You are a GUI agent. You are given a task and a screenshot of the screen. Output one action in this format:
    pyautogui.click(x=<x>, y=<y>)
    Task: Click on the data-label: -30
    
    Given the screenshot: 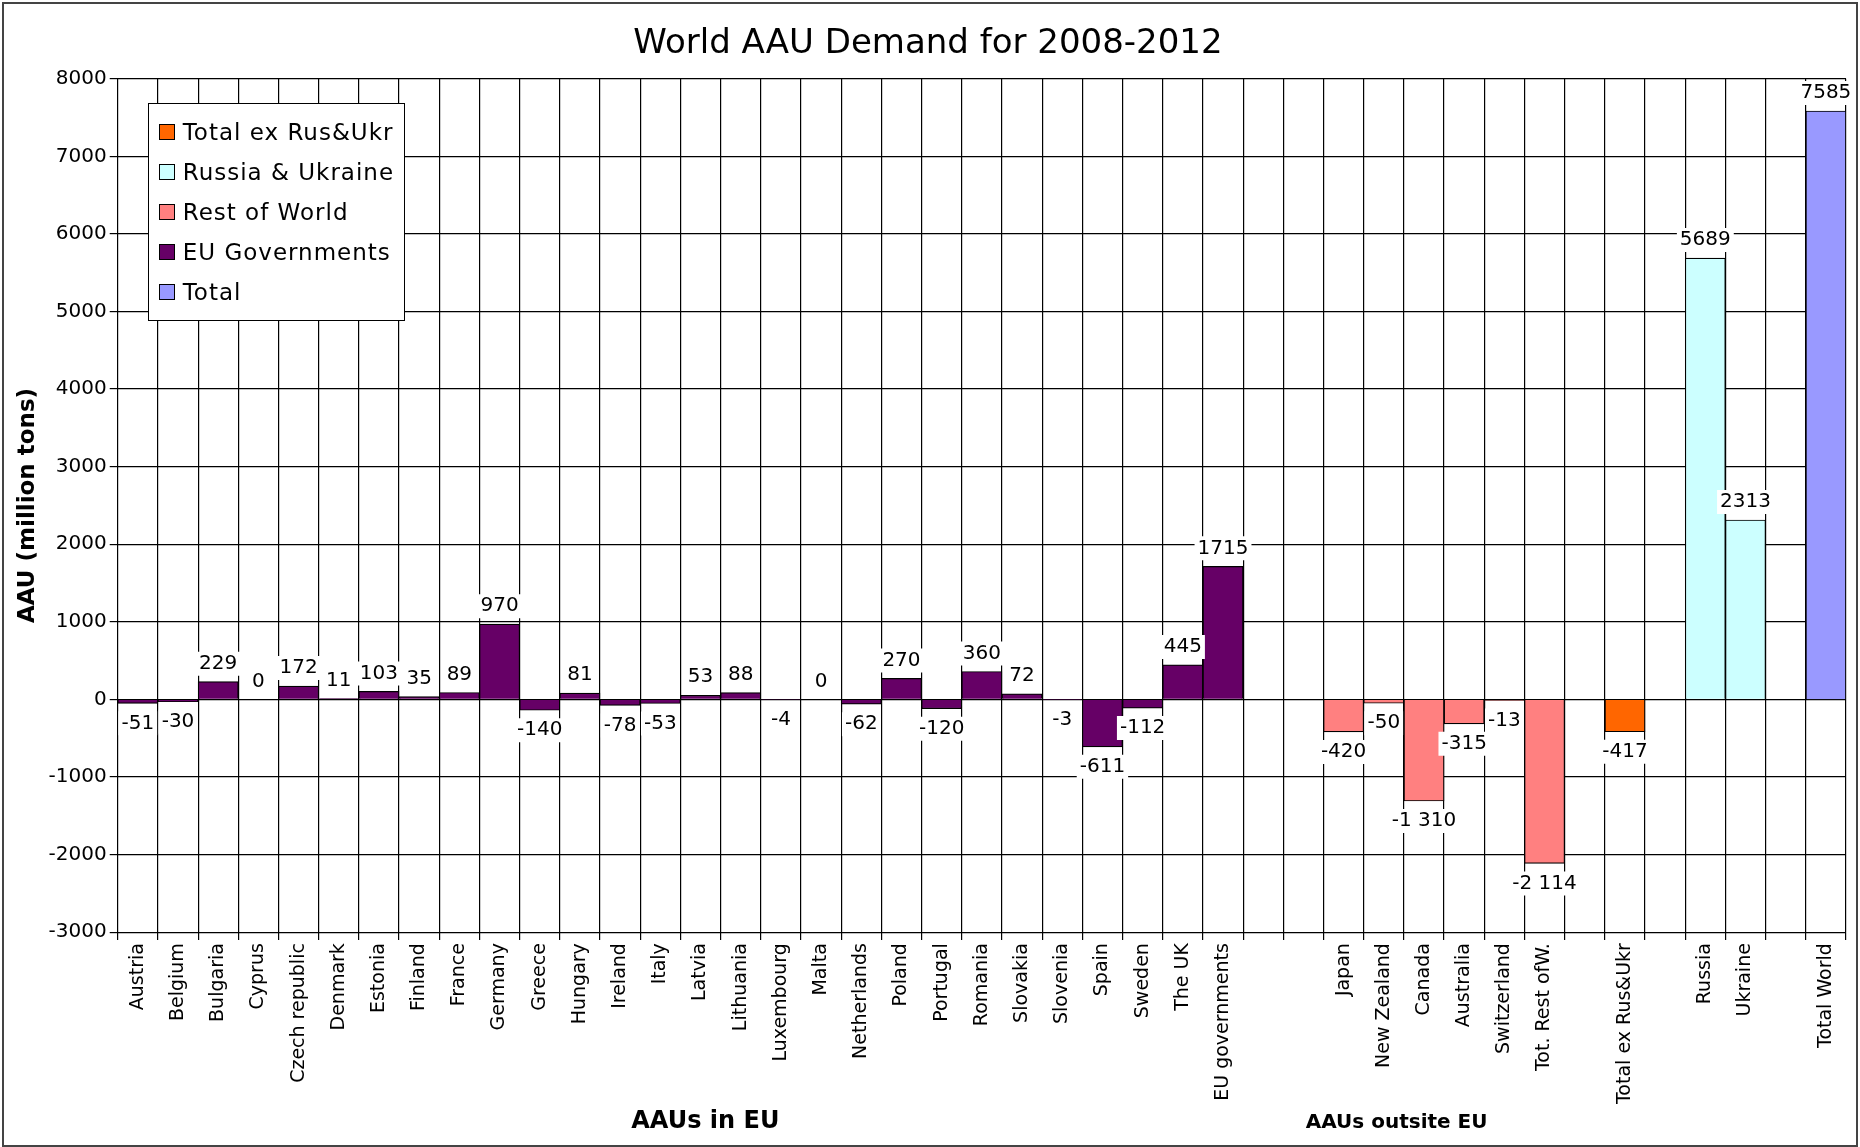 What is the action you would take?
    pyautogui.click(x=178, y=719)
    